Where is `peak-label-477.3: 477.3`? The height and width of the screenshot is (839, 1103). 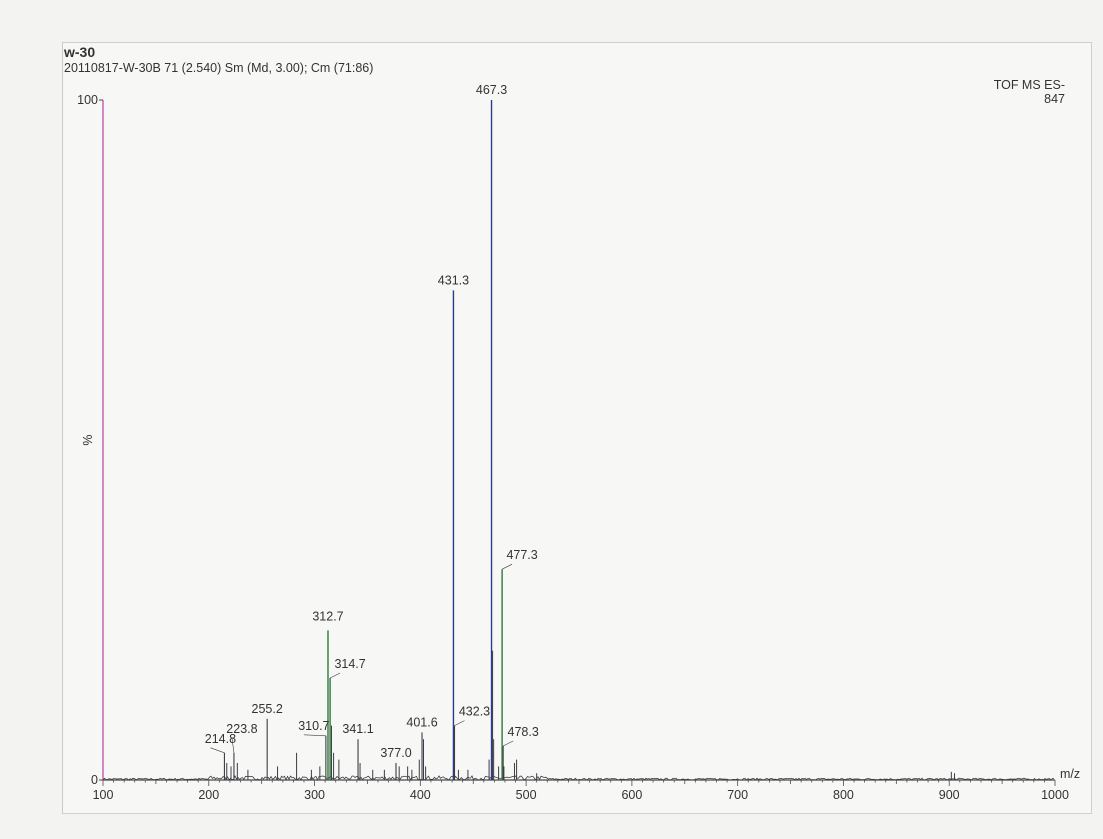
peak-label-477.3: 477.3 is located at coordinates (521, 555).